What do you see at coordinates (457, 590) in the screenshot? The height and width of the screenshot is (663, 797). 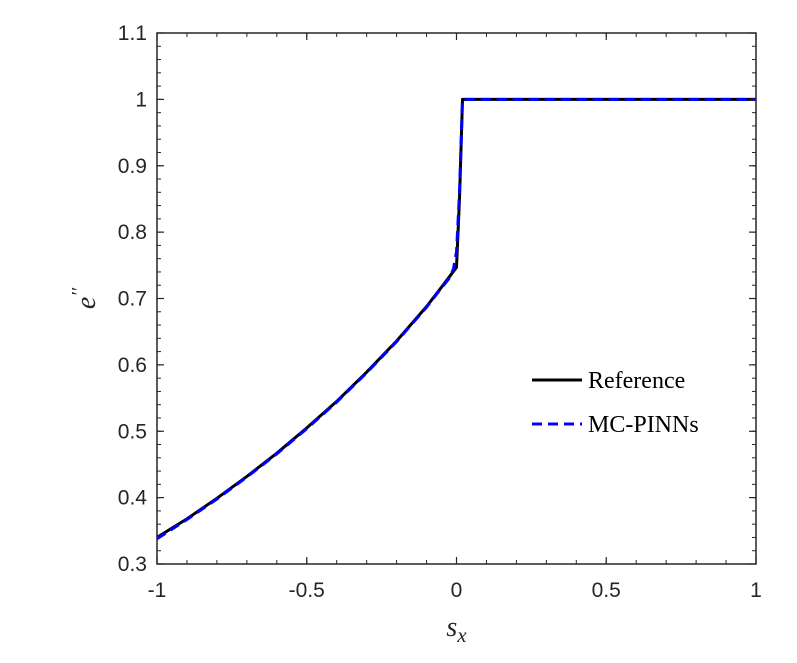 I see `x-tick-label: 0` at bounding box center [457, 590].